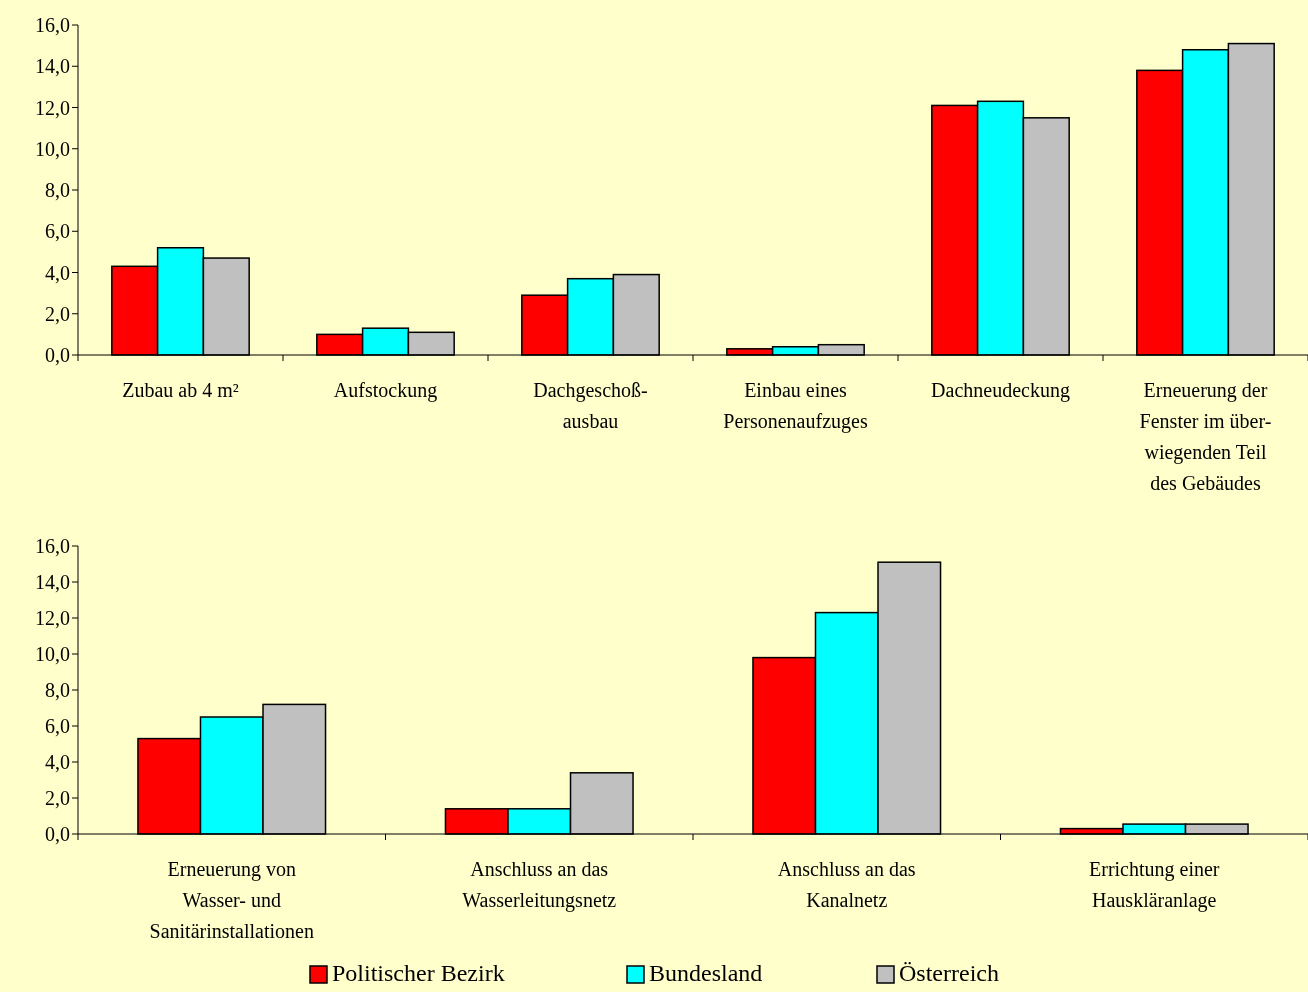 The width and height of the screenshot is (1308, 992). What do you see at coordinates (539, 885) in the screenshot?
I see `x-tick-label: Anschluss an das Wasserleitungsnetz` at bounding box center [539, 885].